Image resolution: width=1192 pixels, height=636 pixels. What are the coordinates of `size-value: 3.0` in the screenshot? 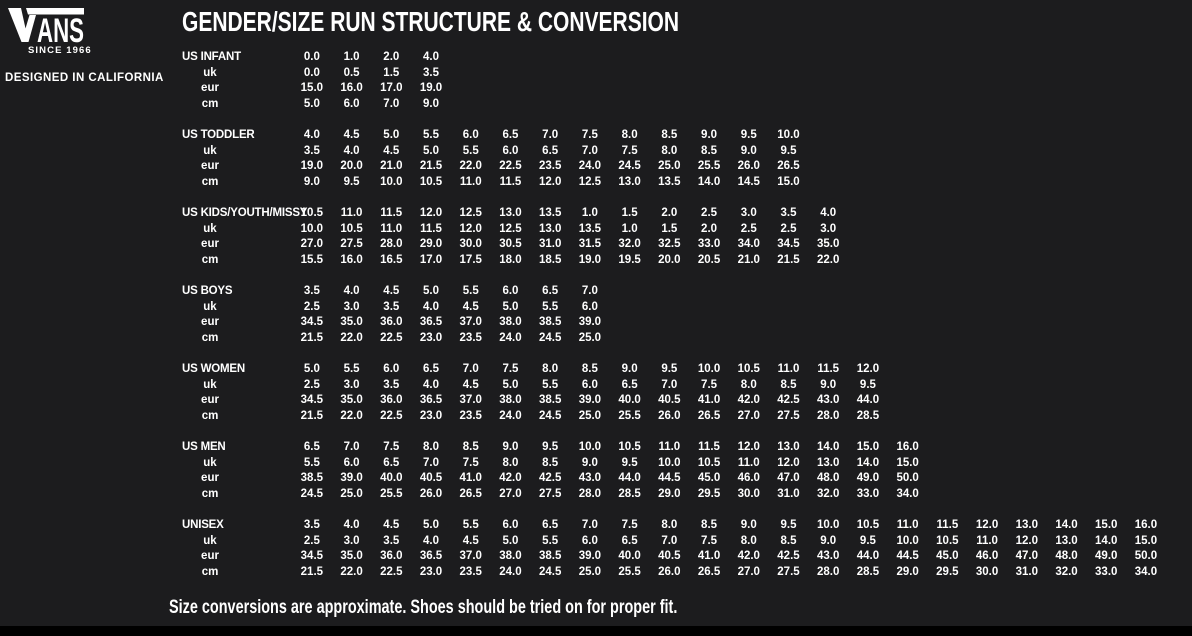 It's located at (828, 228).